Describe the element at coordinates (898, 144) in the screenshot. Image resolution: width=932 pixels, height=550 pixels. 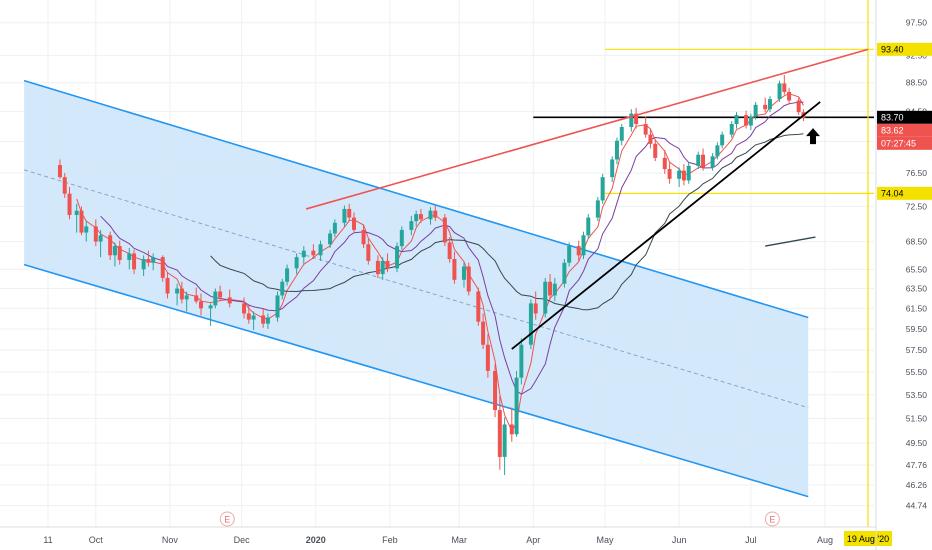
I see `price-label: 07:27:45` at that location.